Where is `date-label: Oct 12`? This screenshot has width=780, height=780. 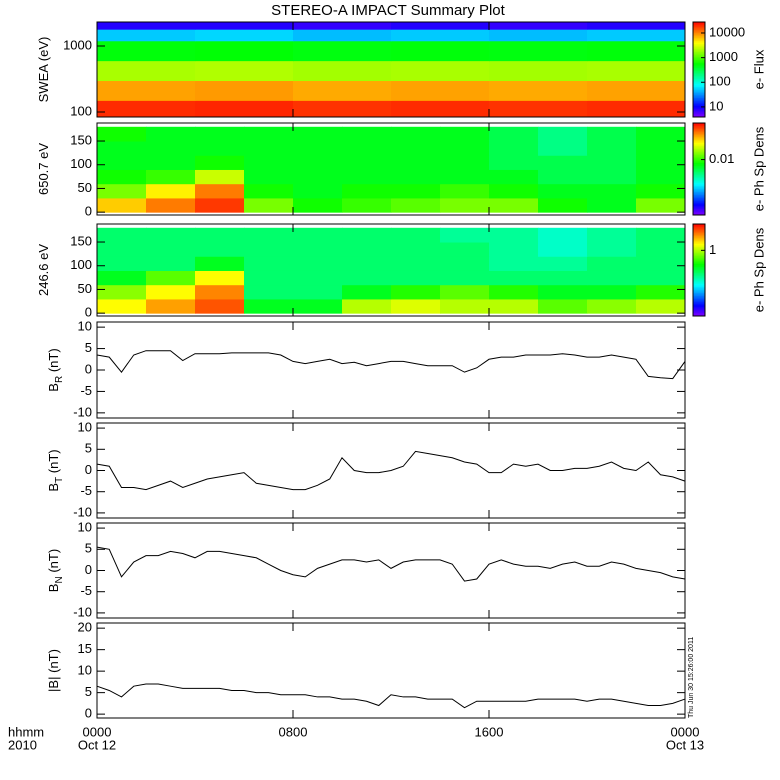 date-label: Oct 12 is located at coordinates (97, 744).